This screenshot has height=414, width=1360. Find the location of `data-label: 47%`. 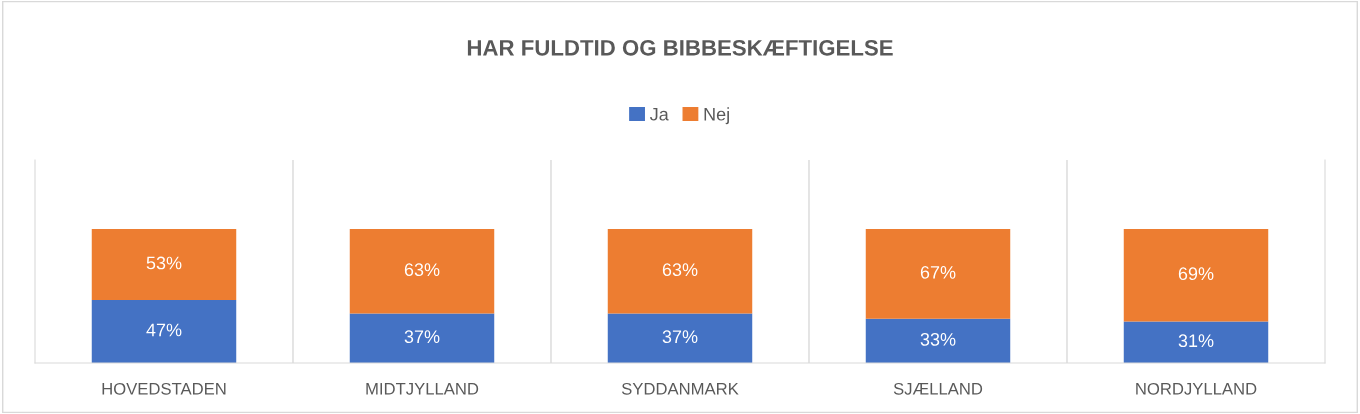

data-label: 47% is located at coordinates (164, 330).